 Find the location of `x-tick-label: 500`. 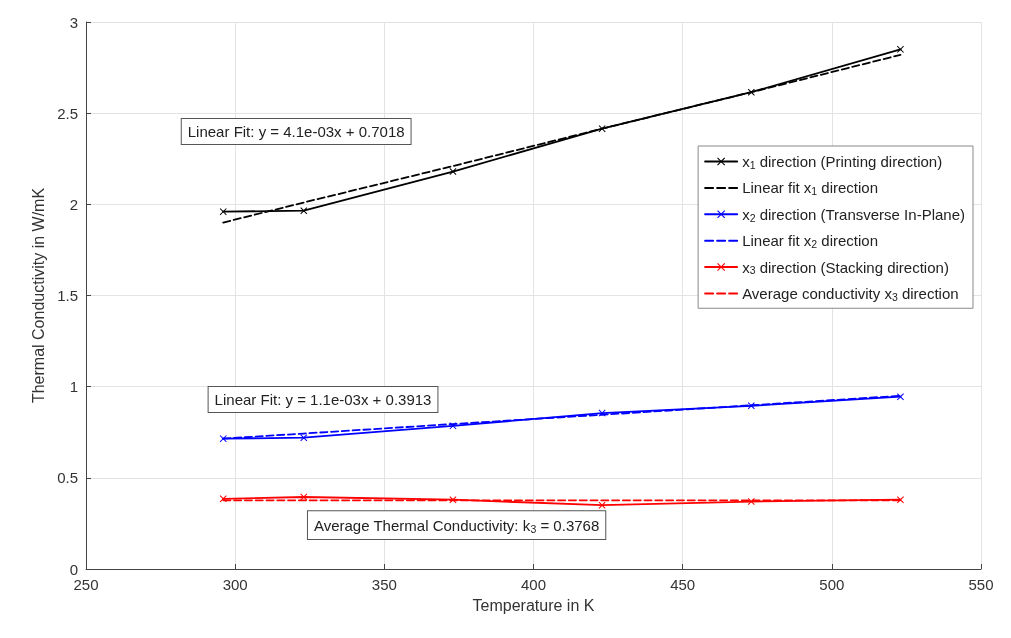

x-tick-label: 500 is located at coordinates (832, 584).